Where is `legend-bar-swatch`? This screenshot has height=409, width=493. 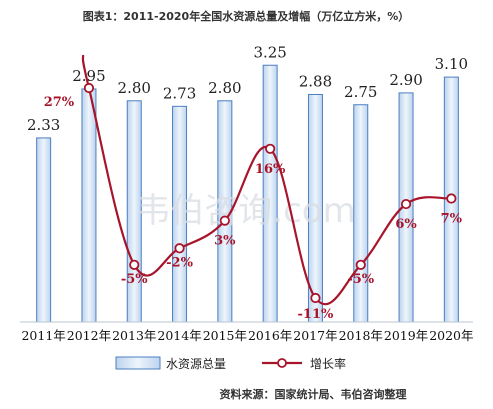 legend-bar-swatch is located at coordinates (138, 363).